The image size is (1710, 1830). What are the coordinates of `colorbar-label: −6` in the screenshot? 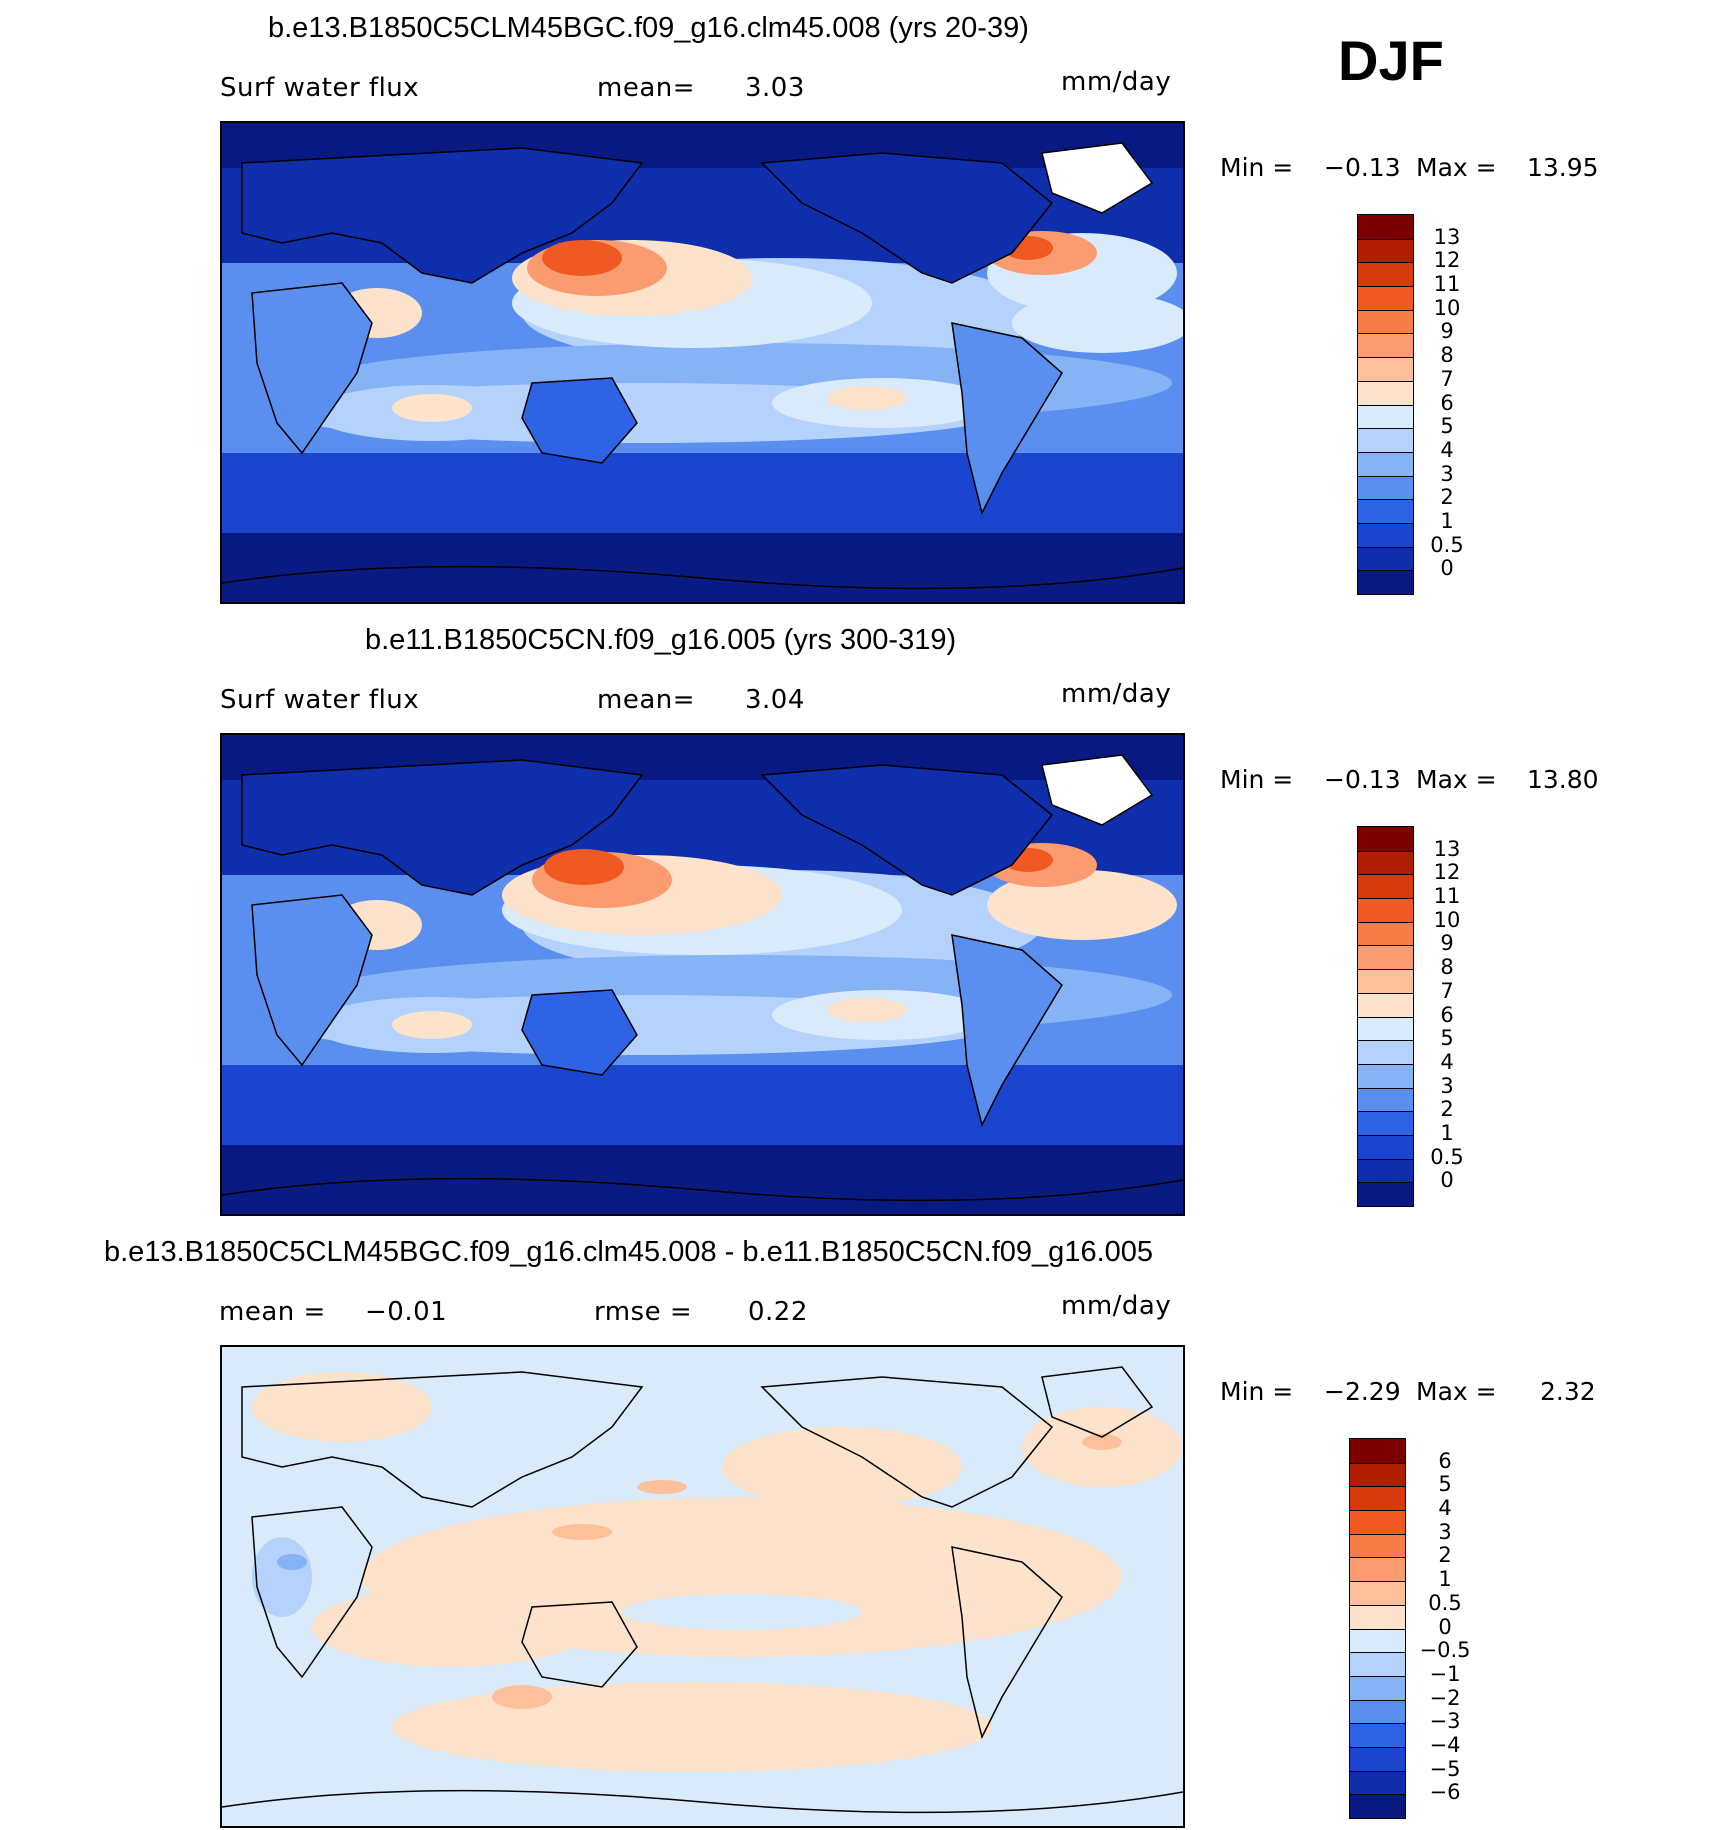 It's located at (1445, 1792).